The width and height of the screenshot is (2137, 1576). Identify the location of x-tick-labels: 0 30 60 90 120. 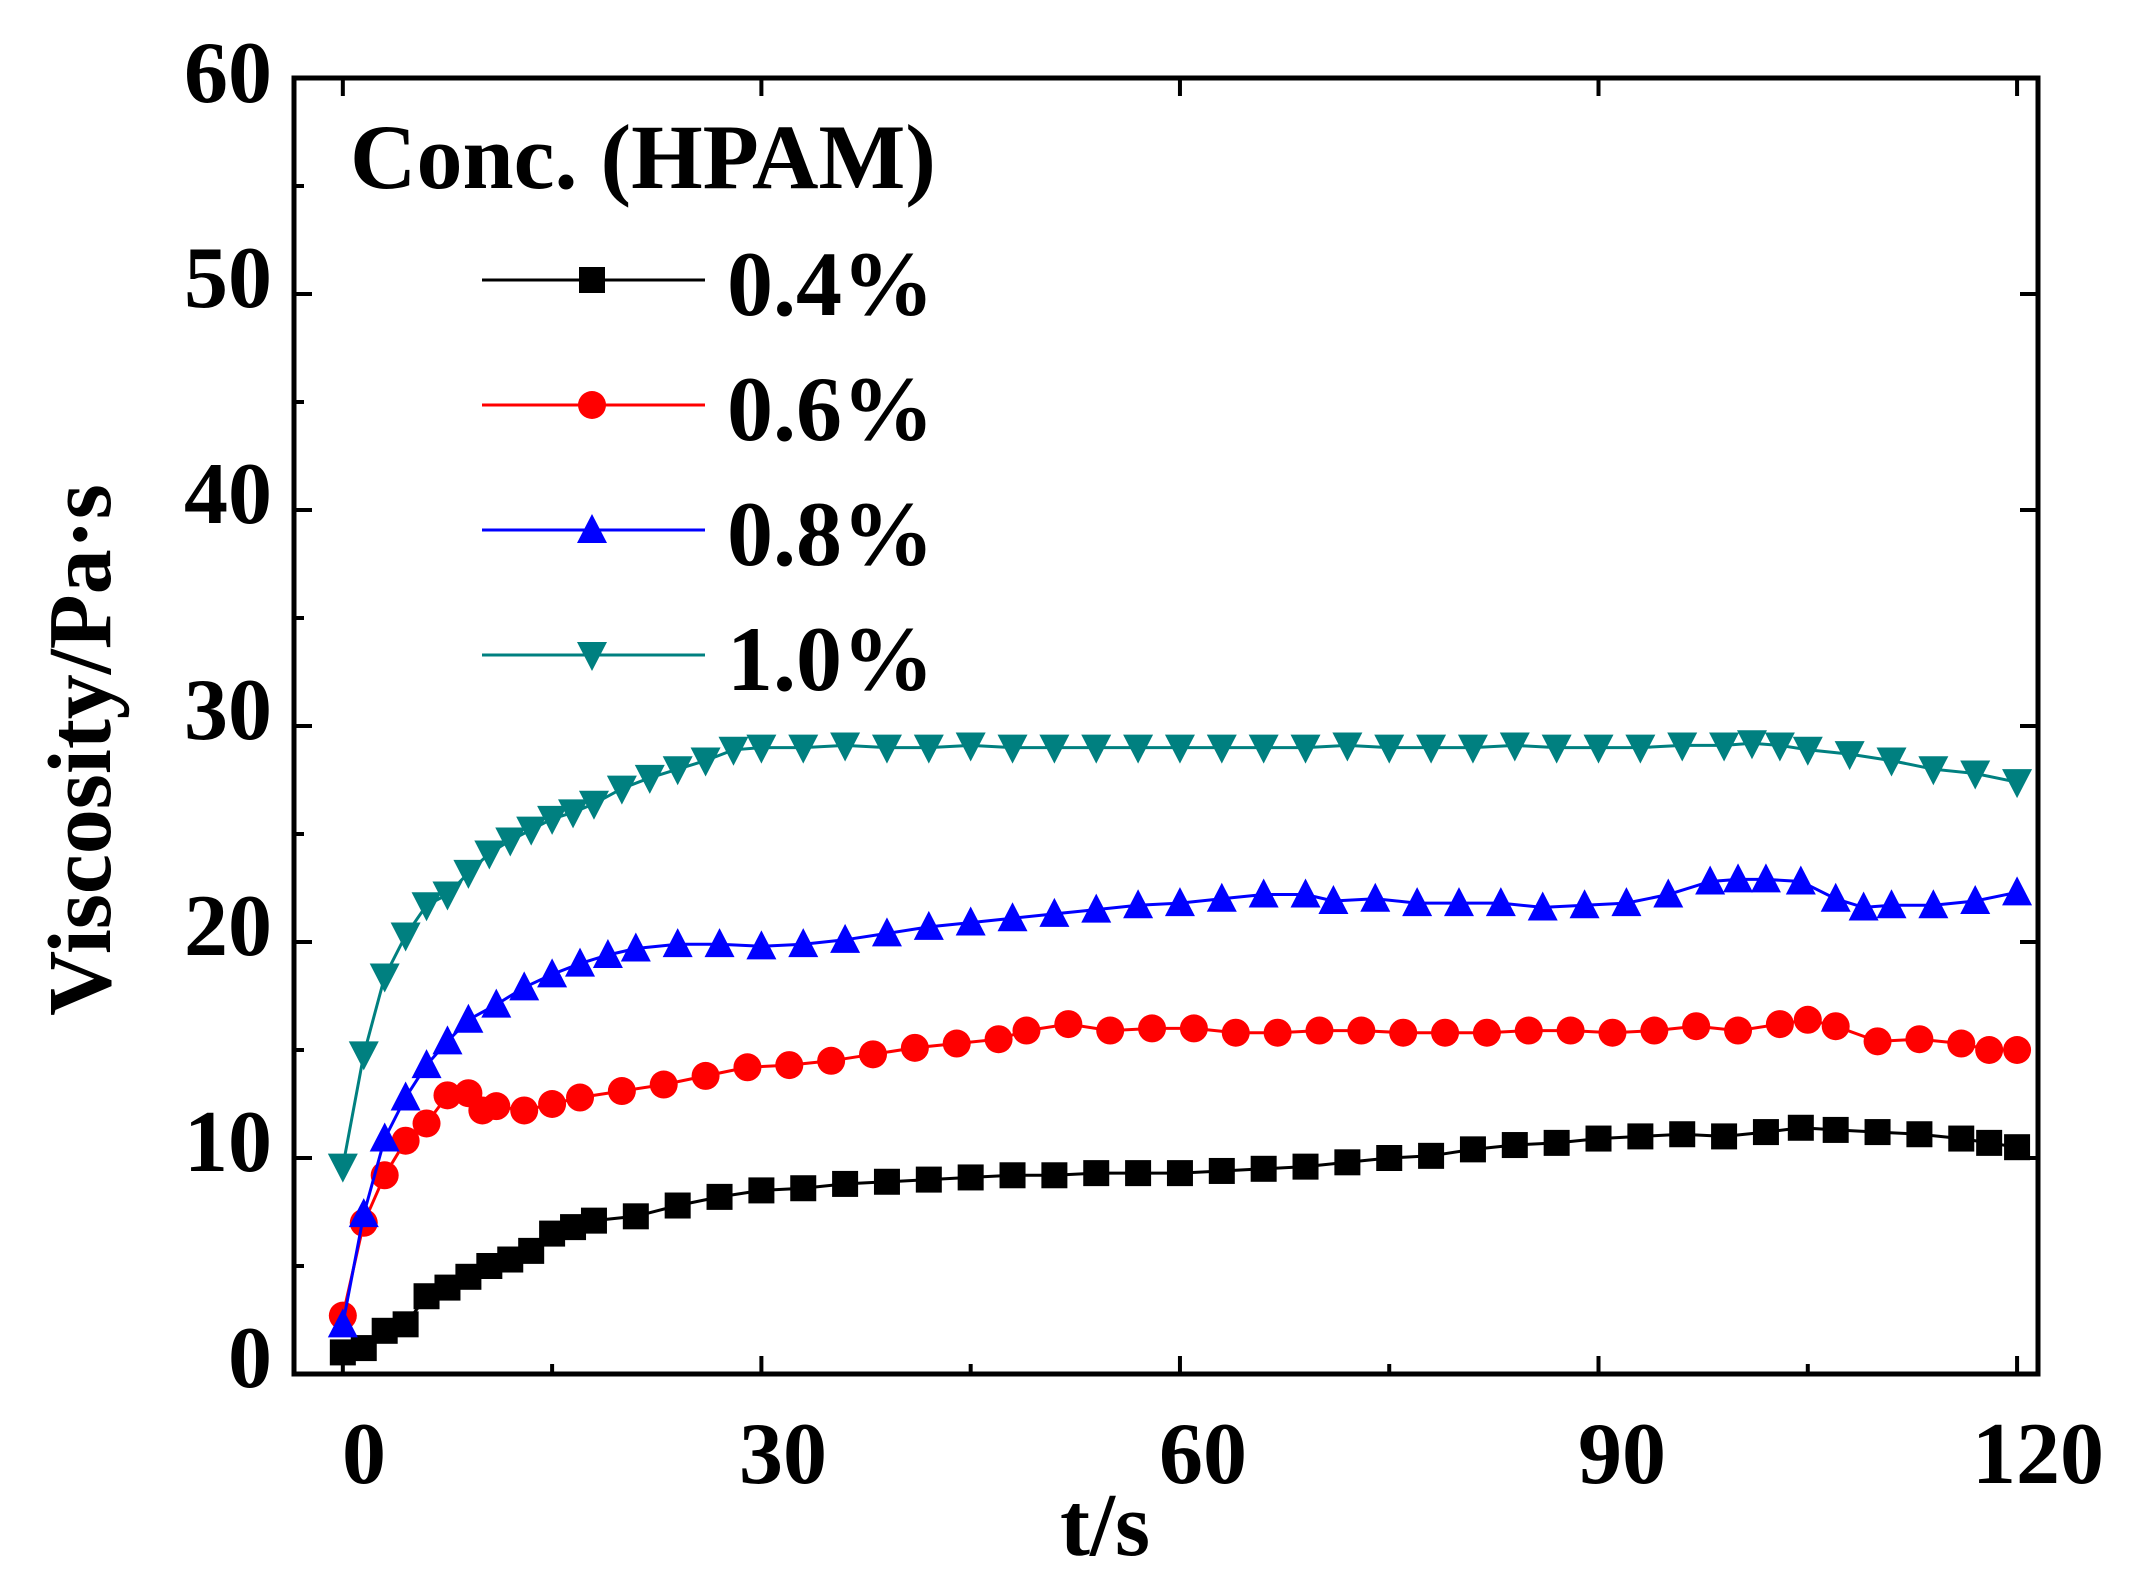
(1223, 1454).